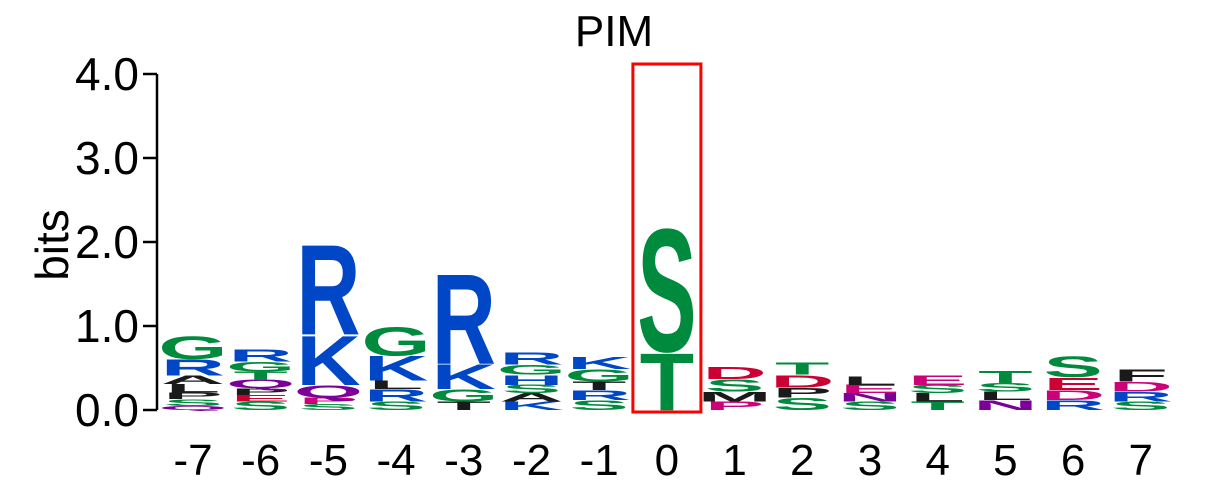 The width and height of the screenshot is (1229, 496). Describe the element at coordinates (107, 410) in the screenshot. I see `y-tick-label: 0.0` at that location.